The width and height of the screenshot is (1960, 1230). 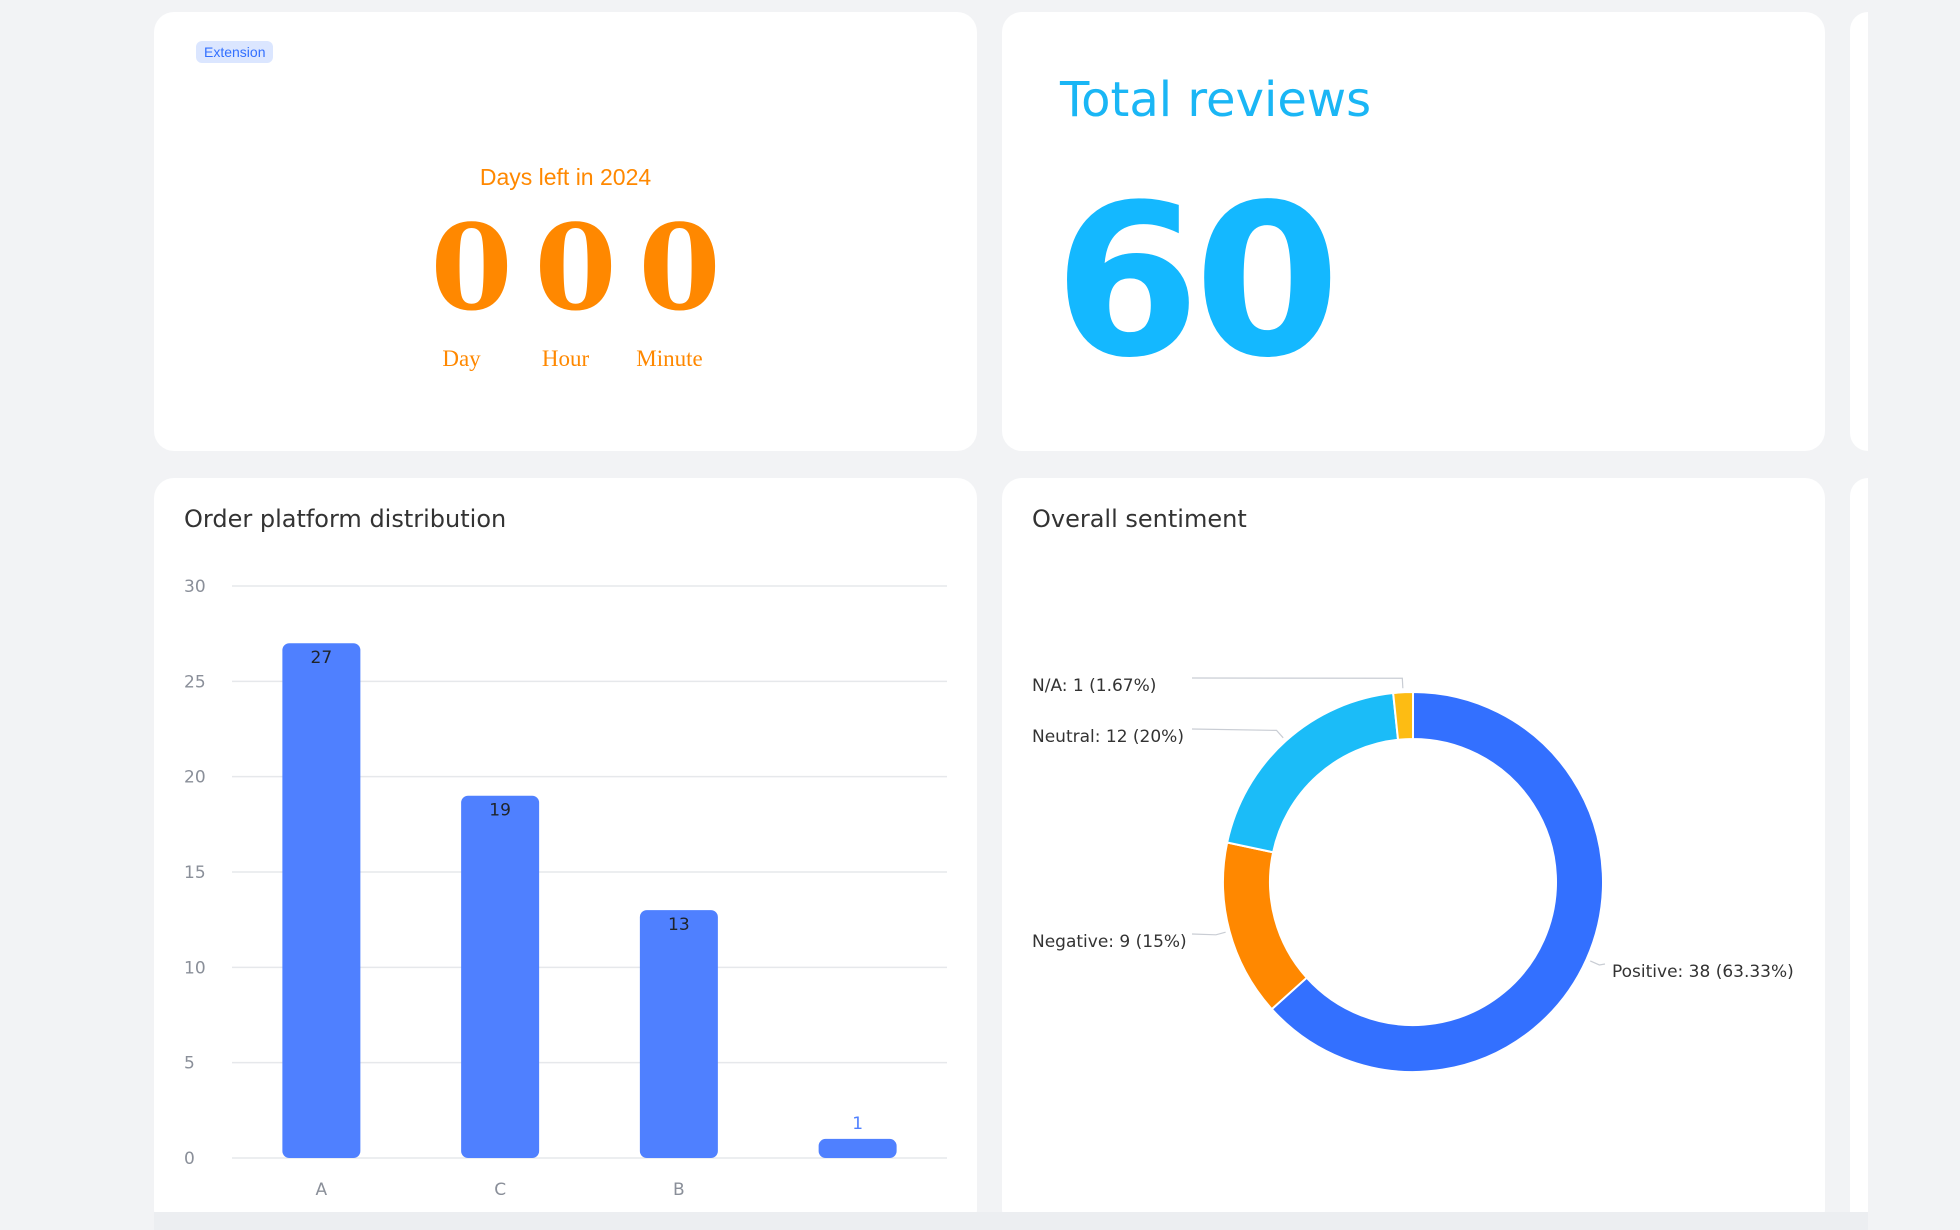 I want to click on hour-value: 0, so click(x=575, y=267).